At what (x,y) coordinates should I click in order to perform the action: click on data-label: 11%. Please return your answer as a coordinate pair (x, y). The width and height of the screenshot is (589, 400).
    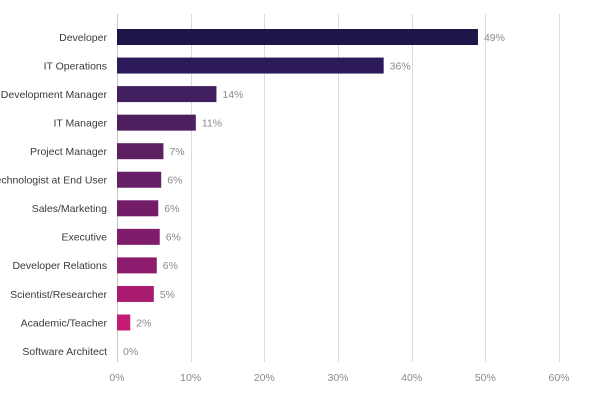
    Looking at the image, I should click on (212, 123).